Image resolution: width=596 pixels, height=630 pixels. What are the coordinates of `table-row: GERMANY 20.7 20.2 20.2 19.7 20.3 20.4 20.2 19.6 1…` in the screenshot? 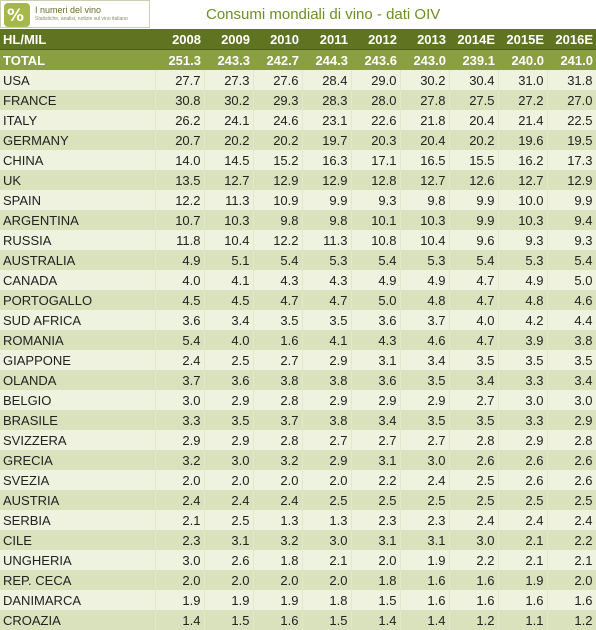 It's located at (298, 140).